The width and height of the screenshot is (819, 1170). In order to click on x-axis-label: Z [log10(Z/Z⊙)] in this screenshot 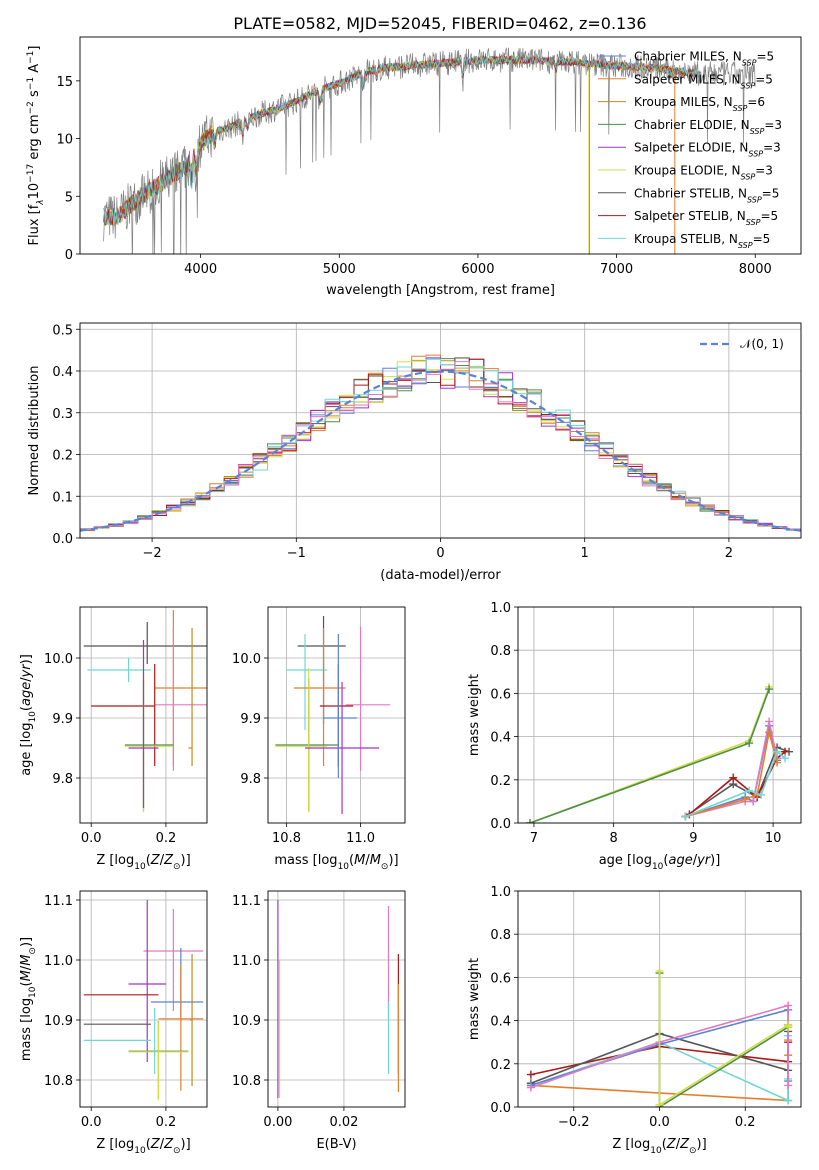, I will do `click(659, 1146)`.